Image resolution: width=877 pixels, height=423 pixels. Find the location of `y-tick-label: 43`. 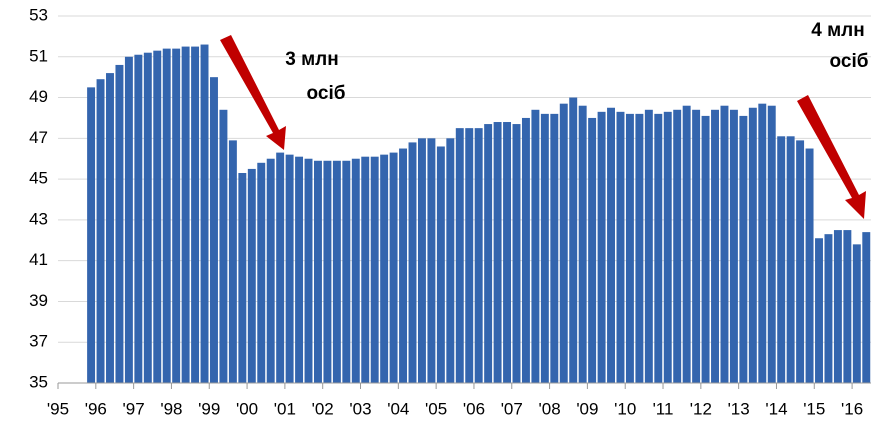

y-tick-label: 43 is located at coordinates (38, 218).